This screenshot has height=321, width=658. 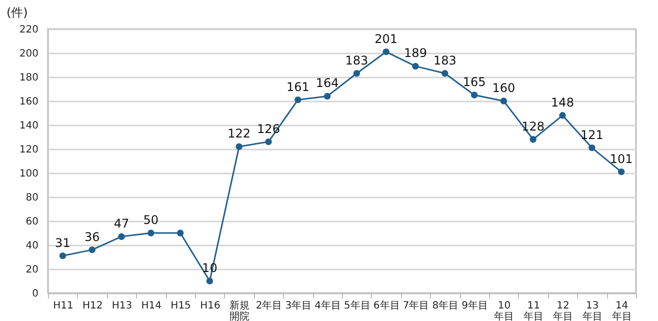 I want to click on x-tick-label: 新規開院, so click(x=240, y=310).